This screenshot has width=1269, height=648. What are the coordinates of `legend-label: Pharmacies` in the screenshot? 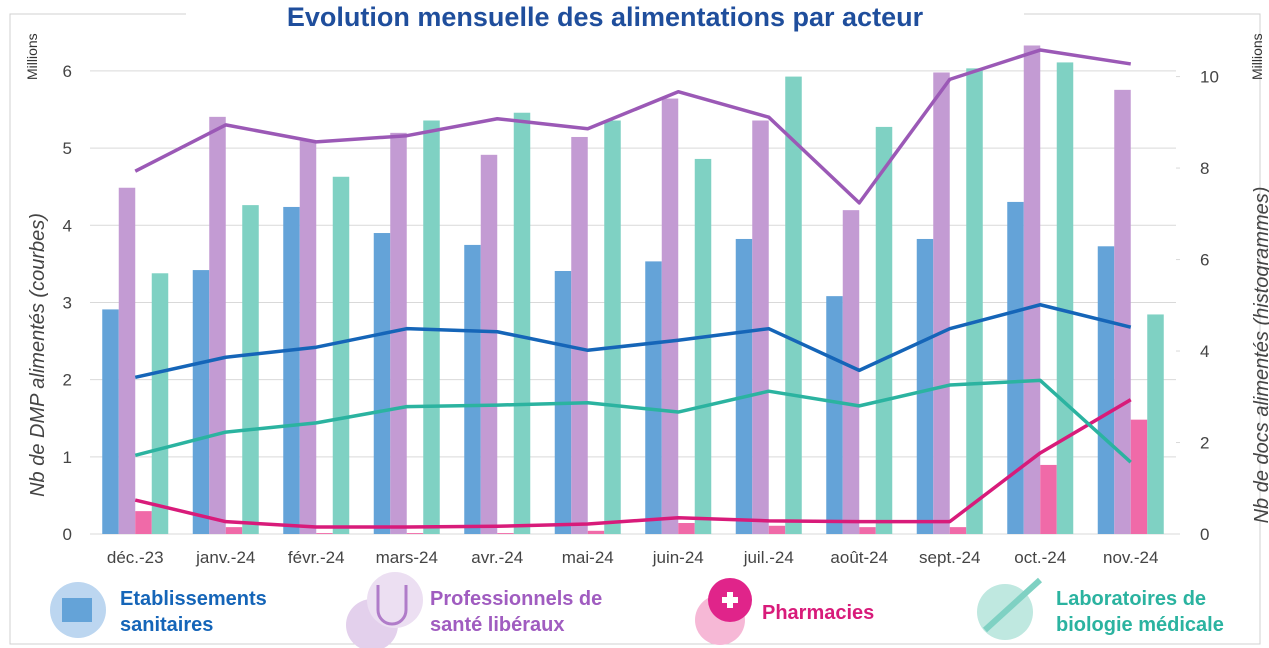 It's located at (818, 613).